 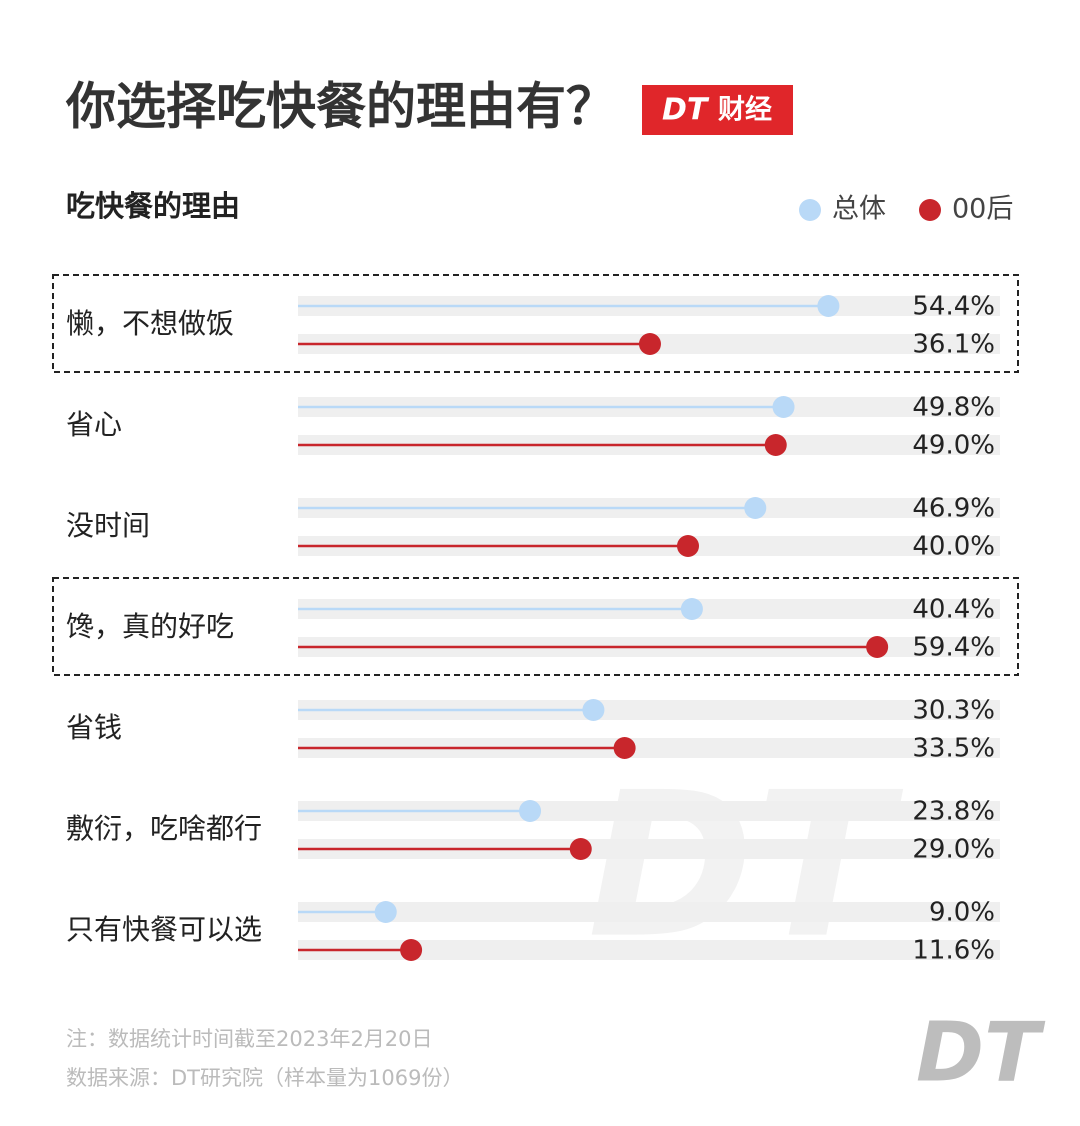 What do you see at coordinates (745, 110) in the screenshot?
I see `logo-name: 财经` at bounding box center [745, 110].